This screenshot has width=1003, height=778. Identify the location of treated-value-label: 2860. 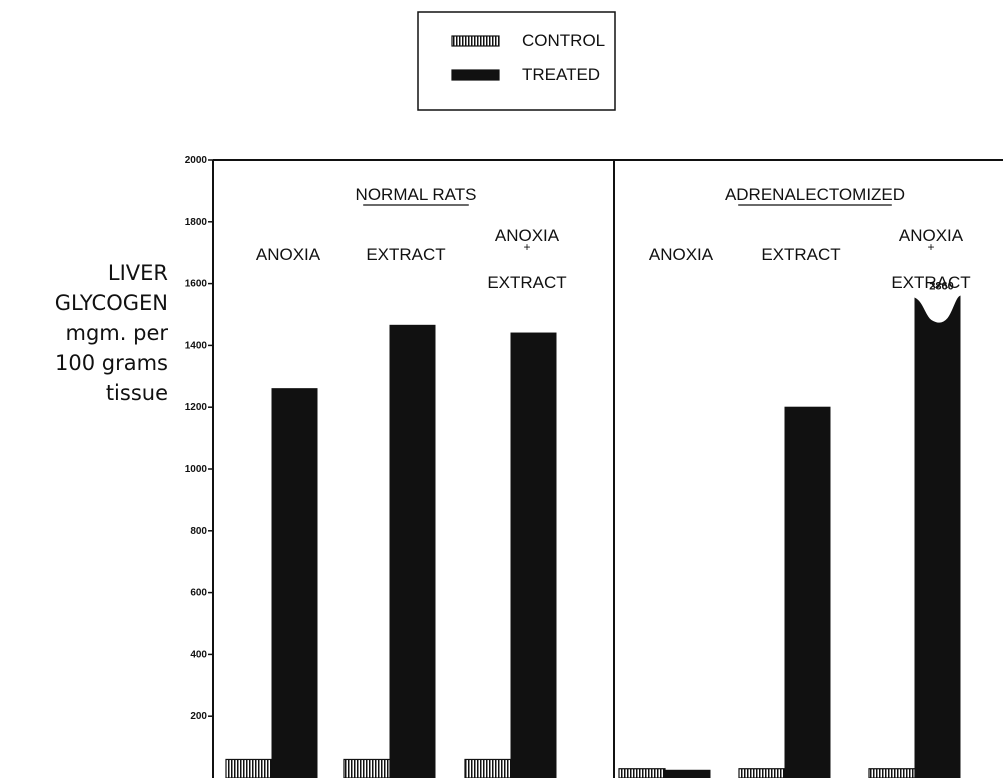
(941, 286).